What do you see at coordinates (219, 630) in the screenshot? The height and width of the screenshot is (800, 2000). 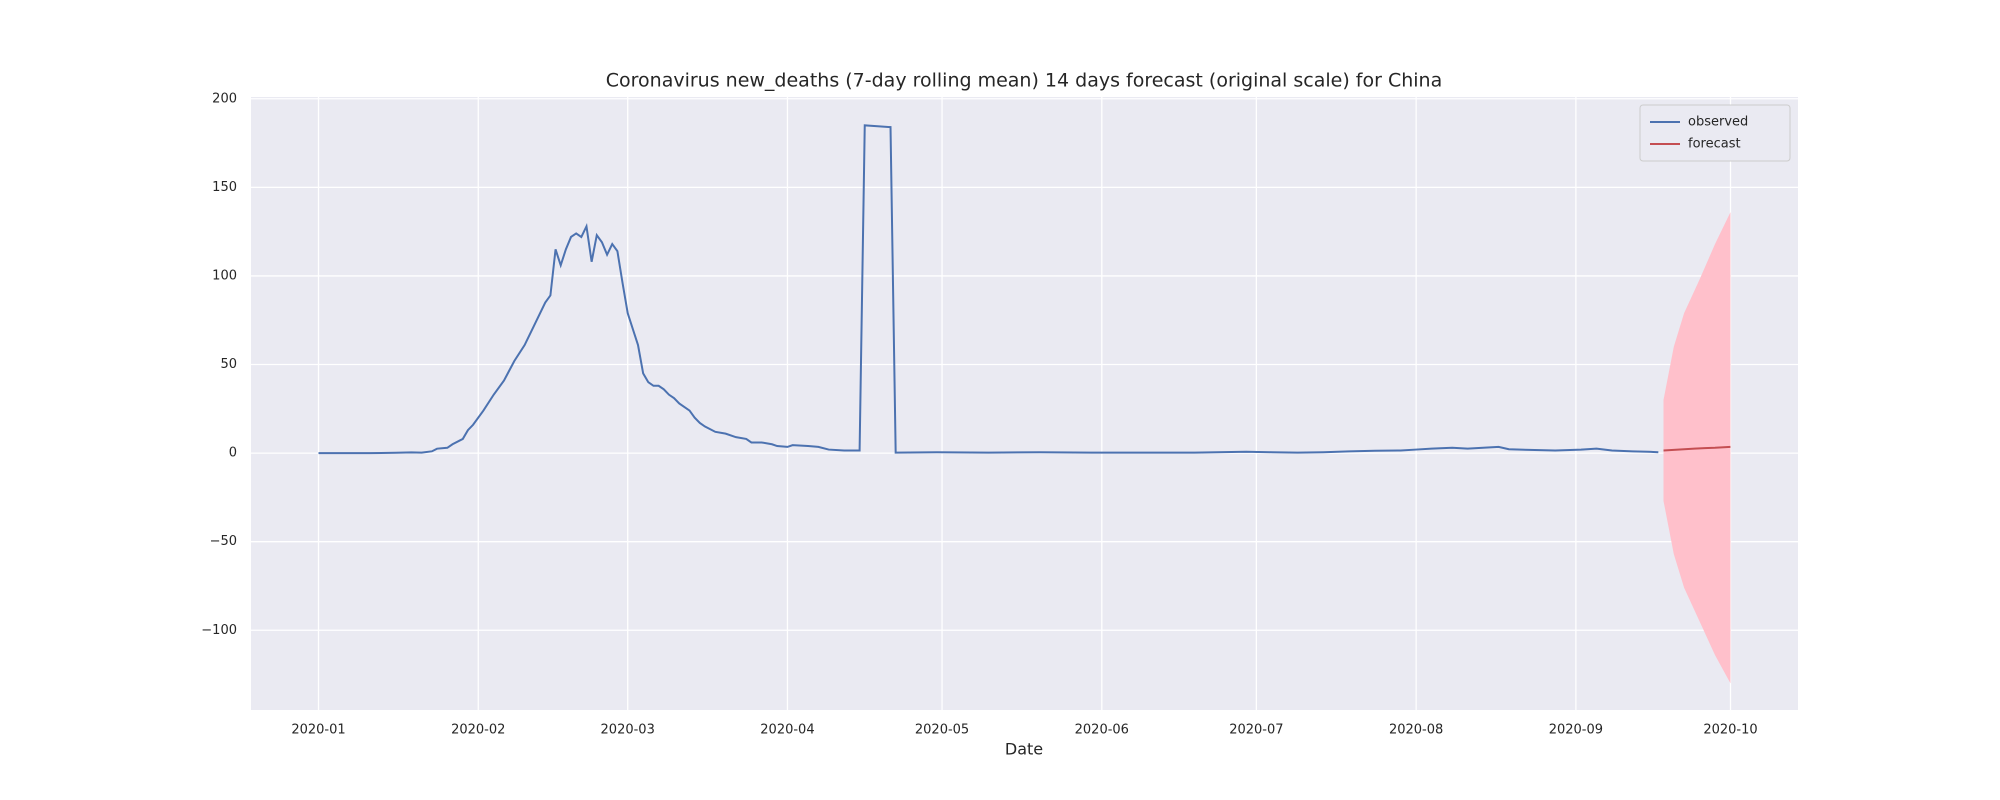 I see `y-tick-label: −100` at bounding box center [219, 630].